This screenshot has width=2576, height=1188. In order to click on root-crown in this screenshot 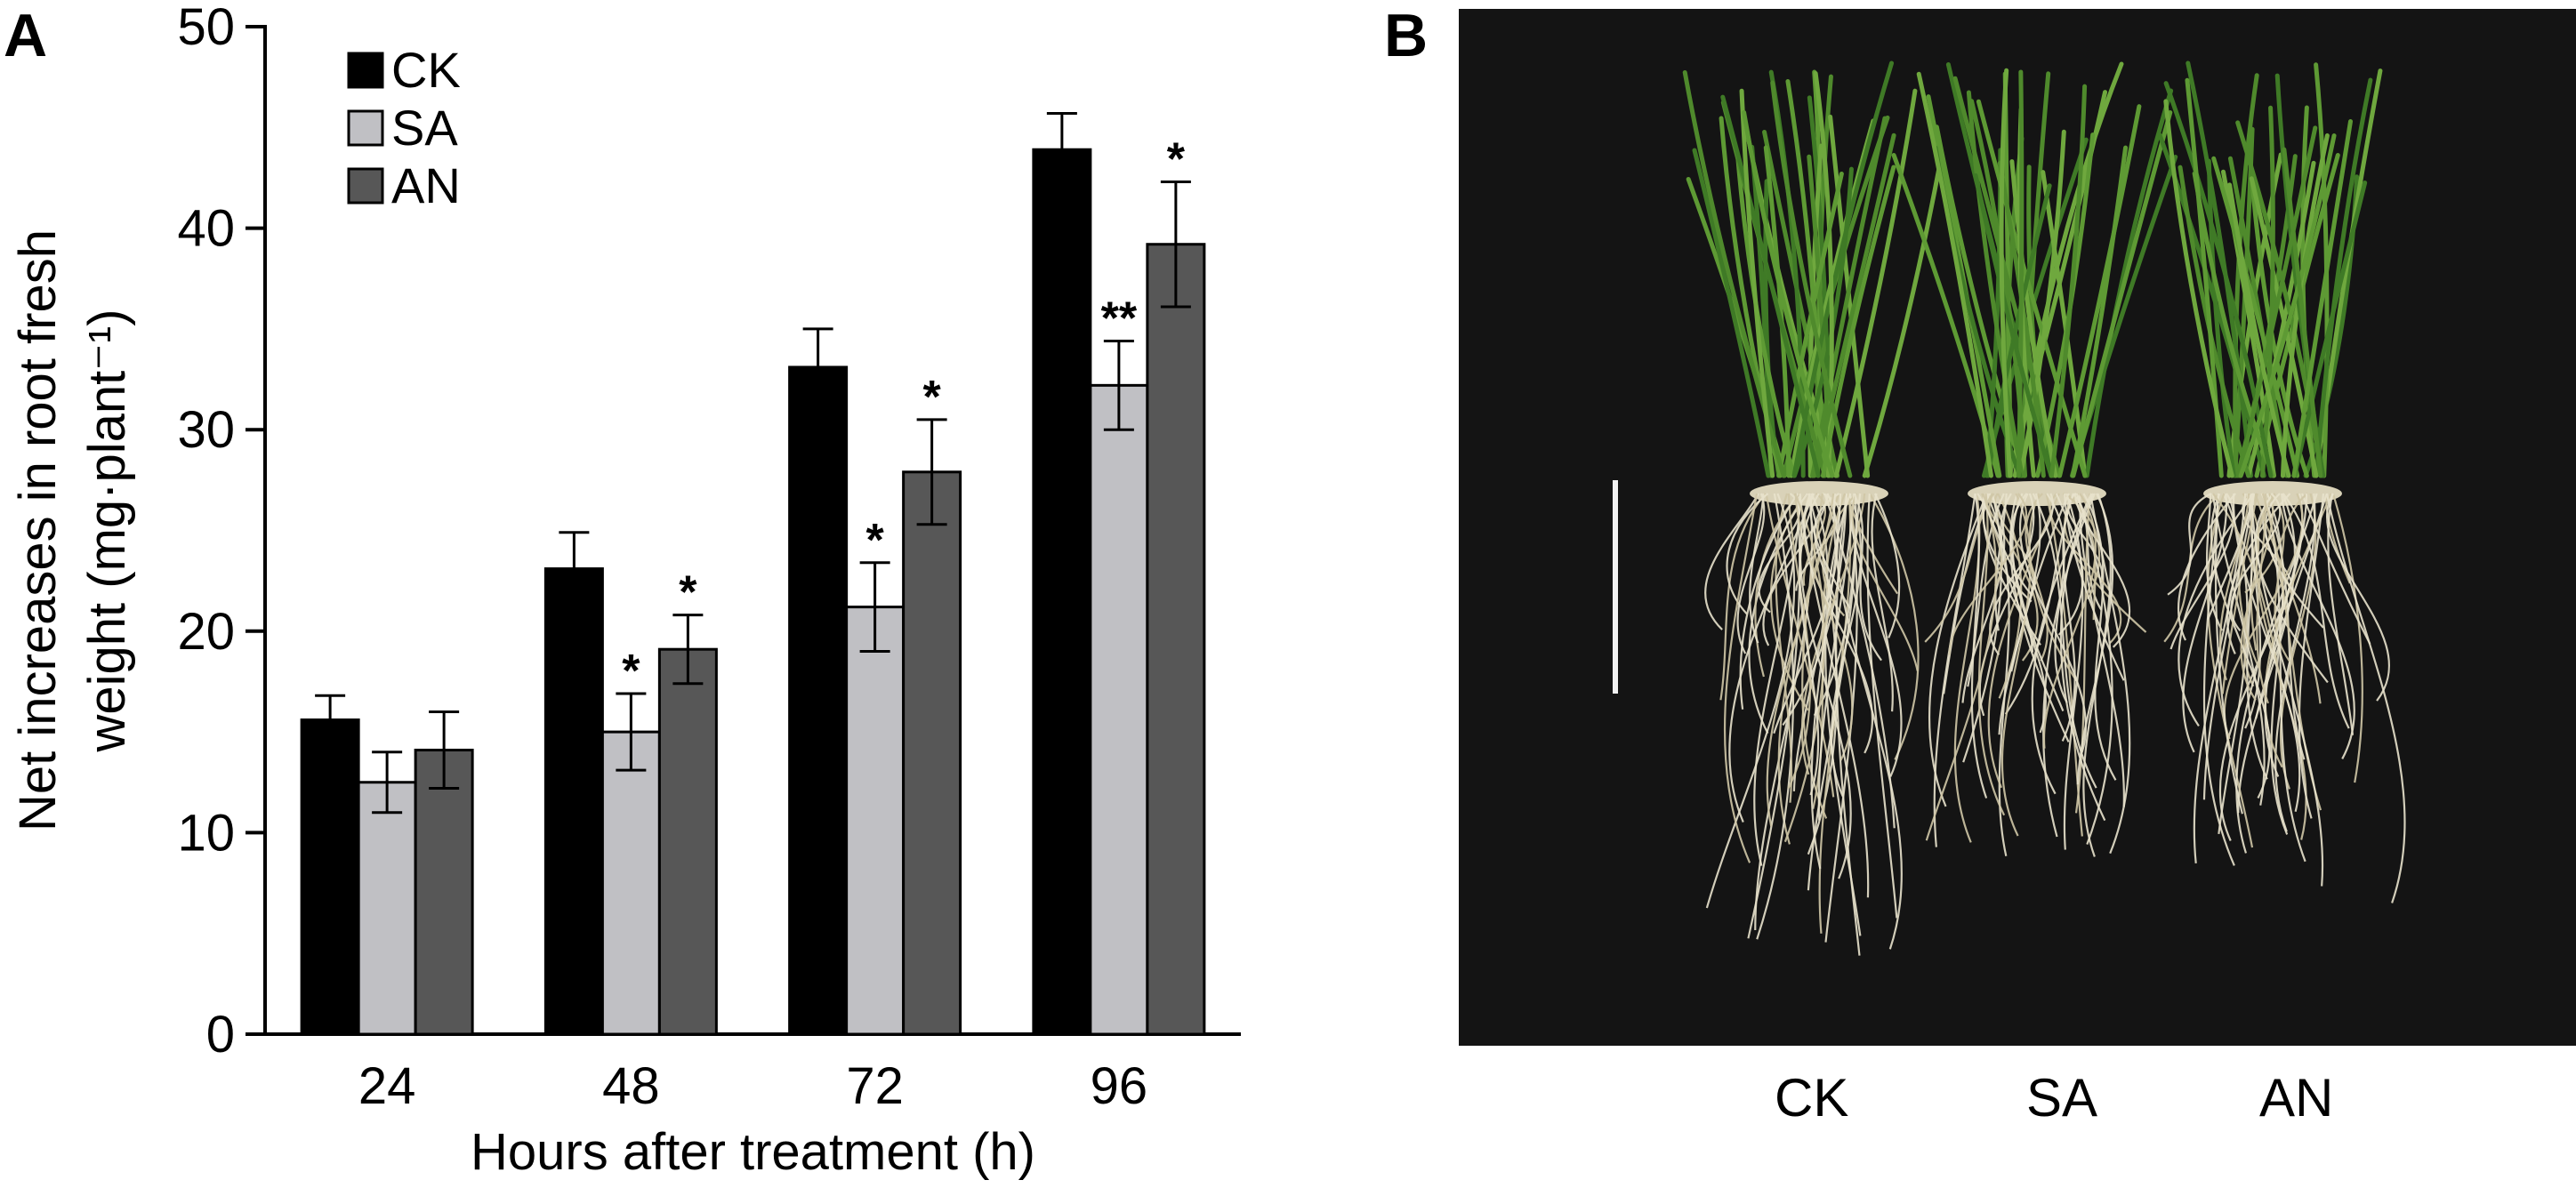, I will do `click(1819, 493)`.